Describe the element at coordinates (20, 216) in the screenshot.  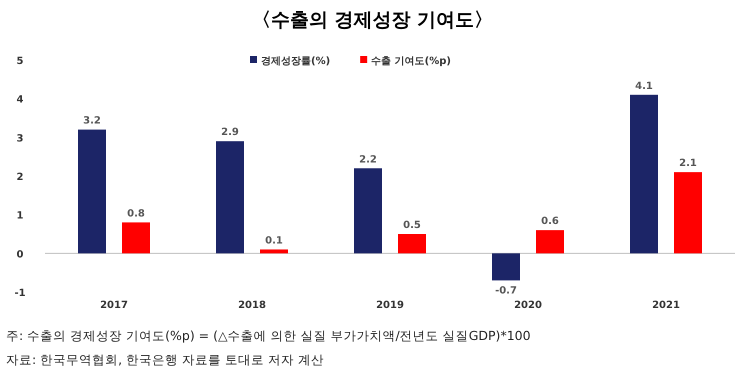
I see `y-tick-label: 1` at that location.